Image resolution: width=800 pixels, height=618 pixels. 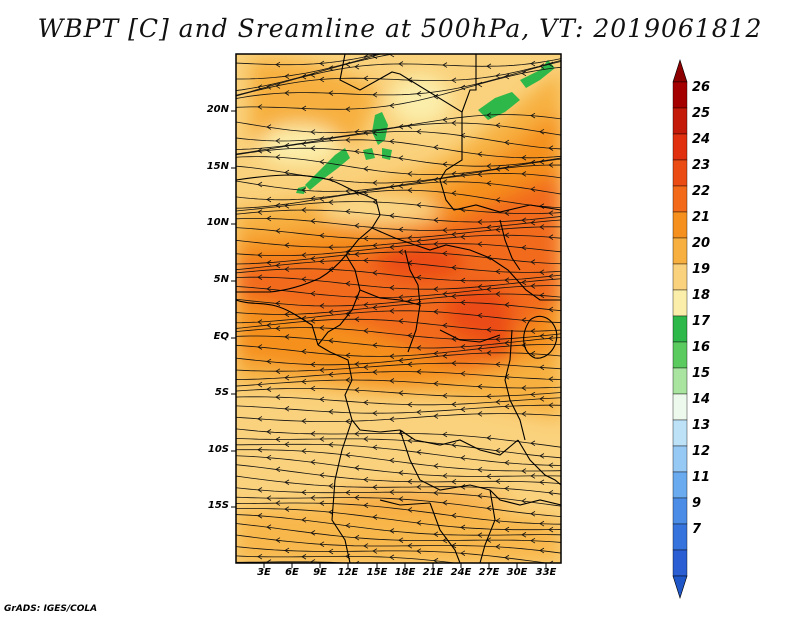 What do you see at coordinates (218, 505) in the screenshot?
I see `lat-label: 15S` at bounding box center [218, 505].